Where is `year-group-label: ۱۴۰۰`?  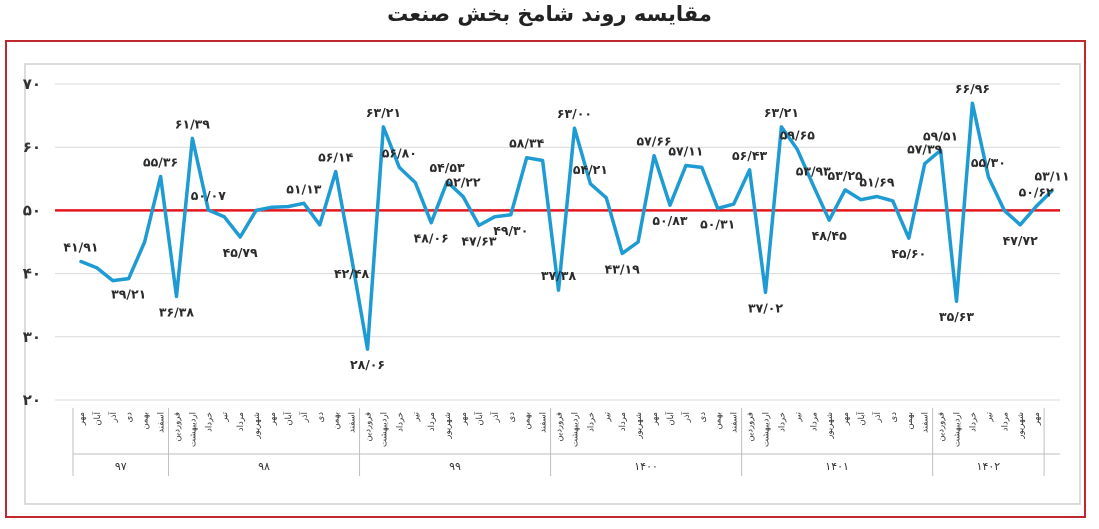 year-group-label: ۱۴۰۰ is located at coordinates (646, 466).